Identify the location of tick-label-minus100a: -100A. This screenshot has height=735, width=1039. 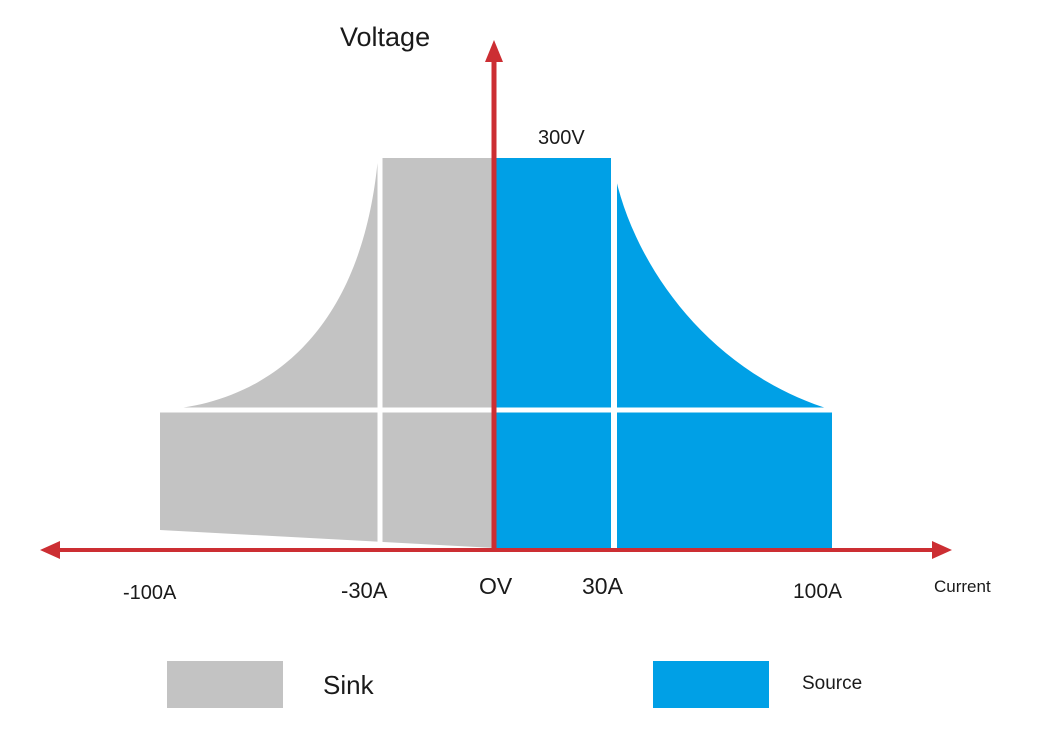
(150, 593).